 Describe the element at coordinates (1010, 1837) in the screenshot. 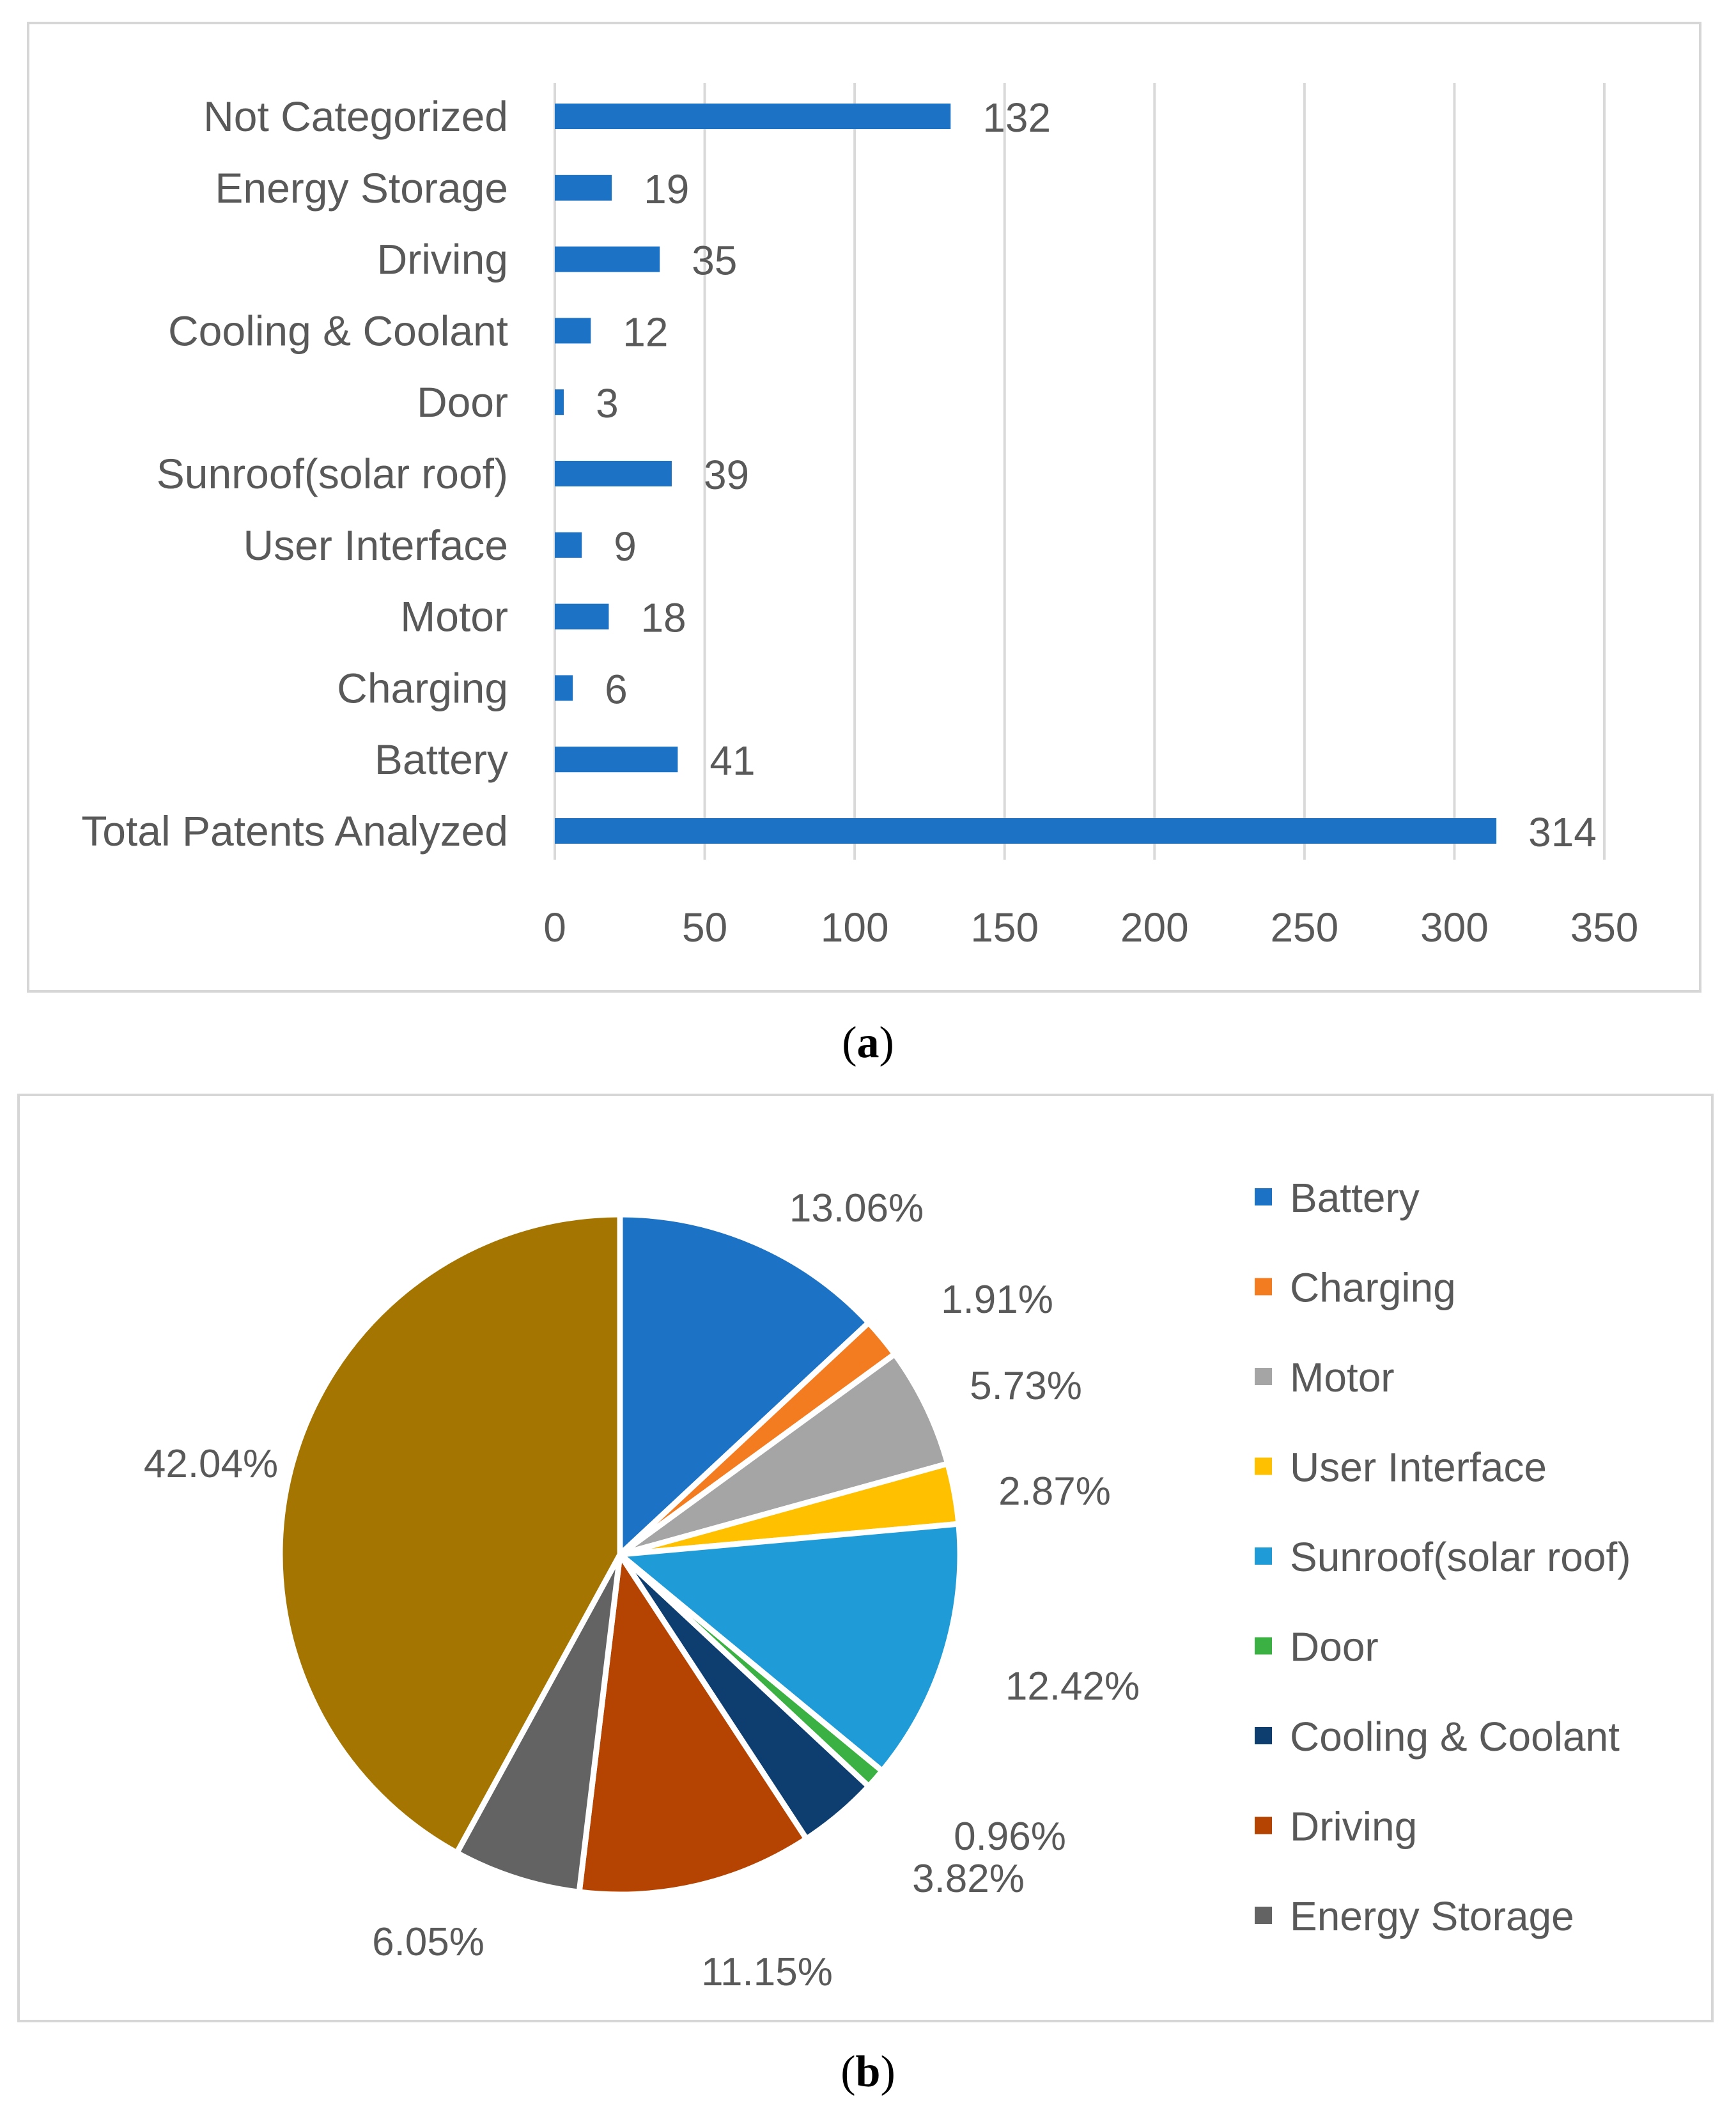

I see `pie-value-label: 0.96%` at that location.